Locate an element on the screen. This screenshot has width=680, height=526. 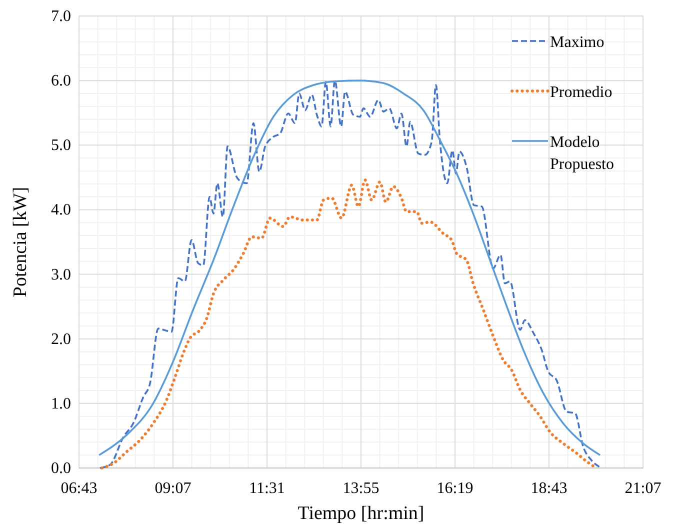
y-axis-title: Potencia [kW] is located at coordinates (20, 242).